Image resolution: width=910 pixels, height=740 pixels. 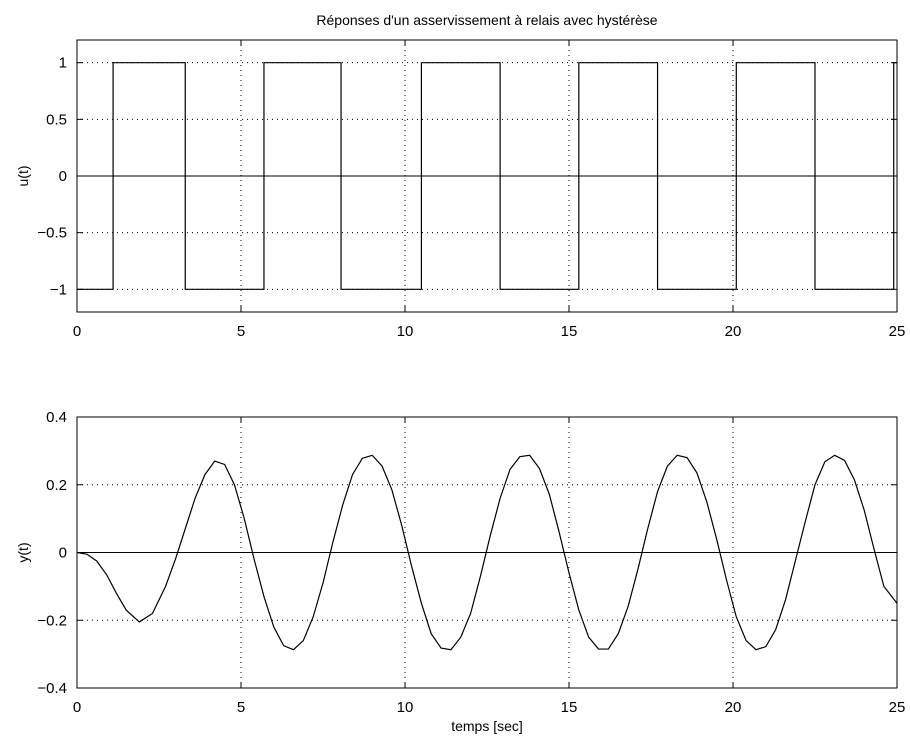 What do you see at coordinates (56, 119) in the screenshot?
I see `y-tick-label: 0.5` at bounding box center [56, 119].